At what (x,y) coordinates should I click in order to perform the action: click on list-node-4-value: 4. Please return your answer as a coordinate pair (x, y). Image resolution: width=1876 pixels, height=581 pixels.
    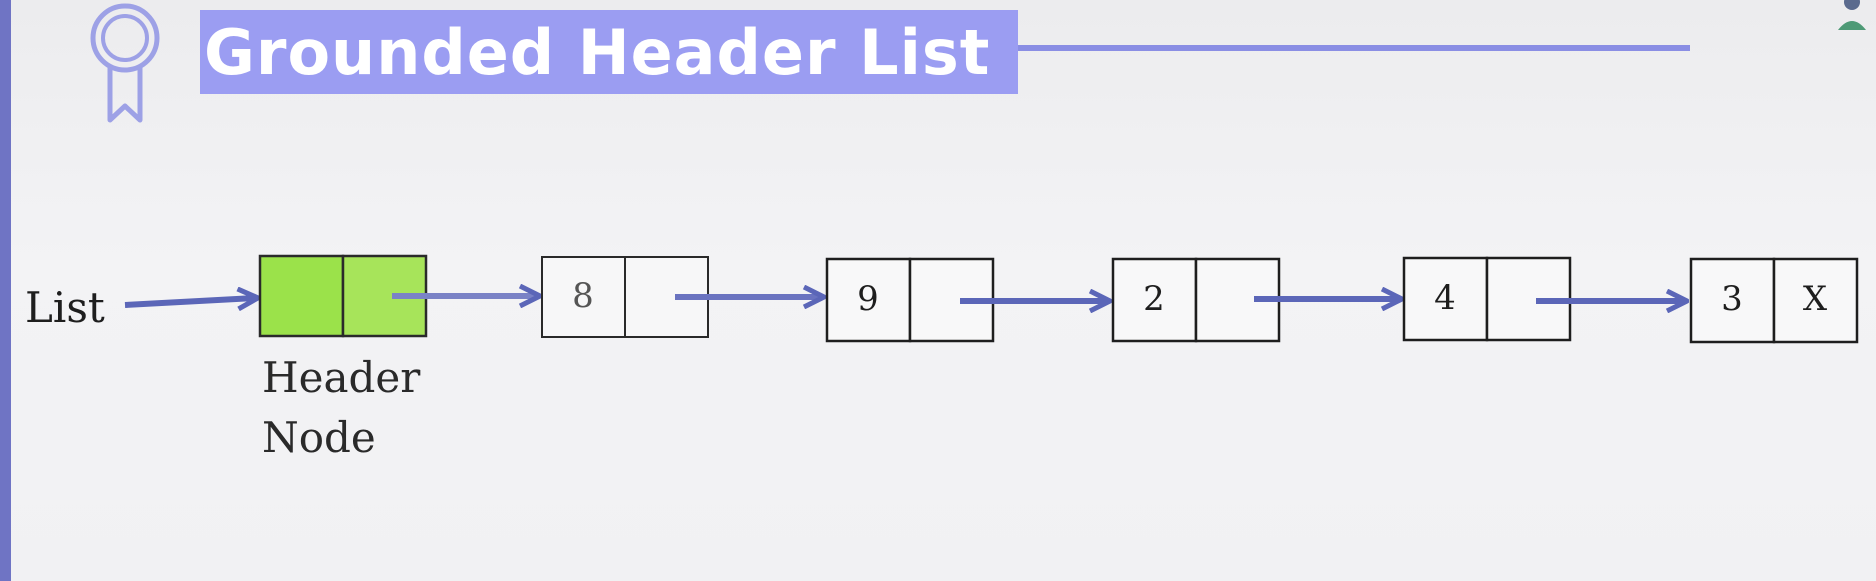
    Looking at the image, I should click on (1445, 298).